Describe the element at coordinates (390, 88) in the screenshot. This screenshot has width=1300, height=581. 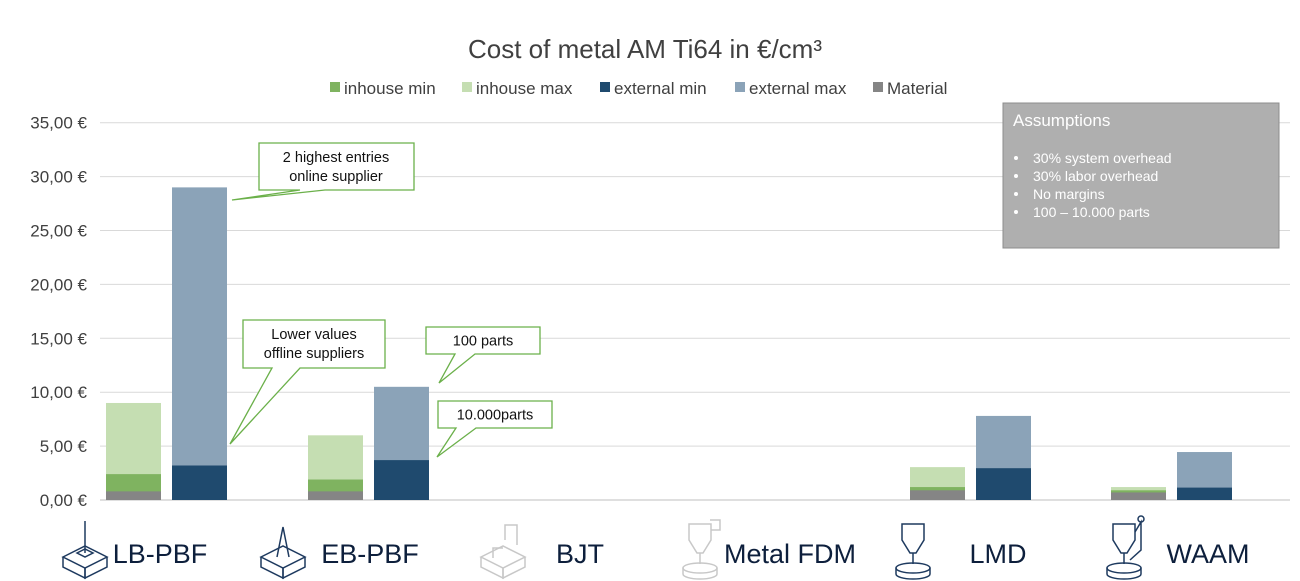
I see `legend-label: inhouse min` at that location.